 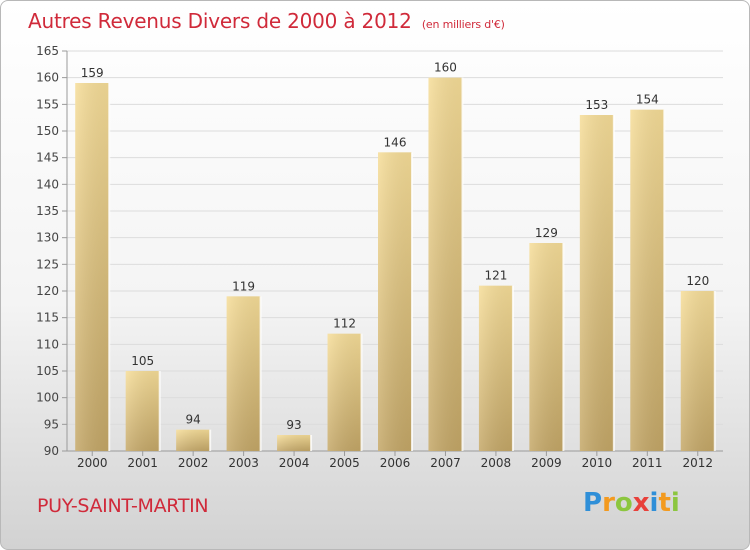 I want to click on x-tick-label: 2008, so click(x=496, y=463).